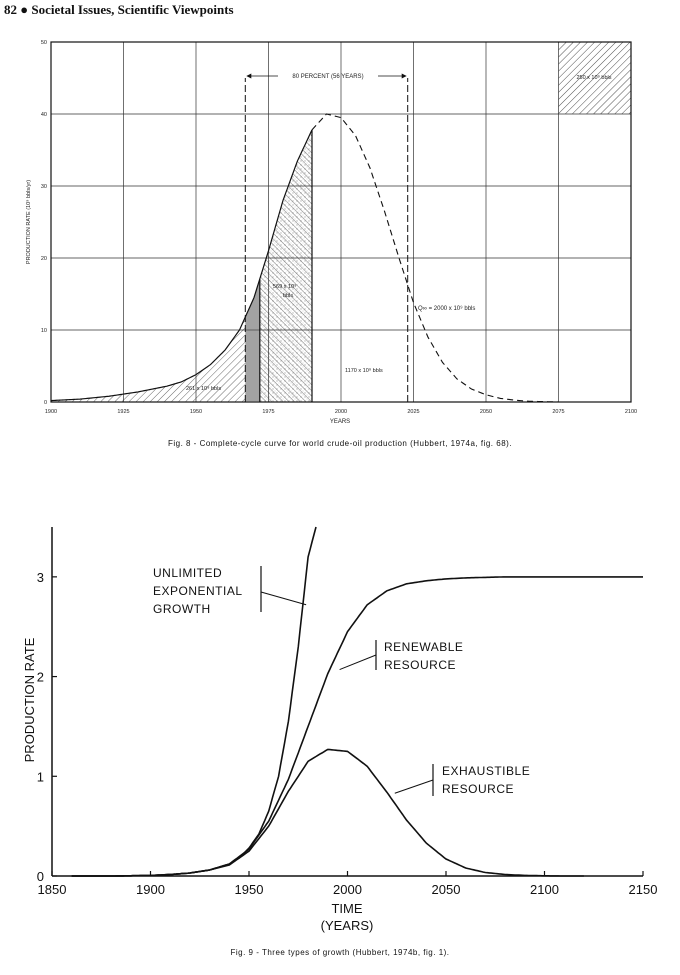 Image resolution: width=680 pixels, height=975 pixels. What do you see at coordinates (478, 789) in the screenshot?
I see `label-exhaustible-2: RESOURCE` at bounding box center [478, 789].